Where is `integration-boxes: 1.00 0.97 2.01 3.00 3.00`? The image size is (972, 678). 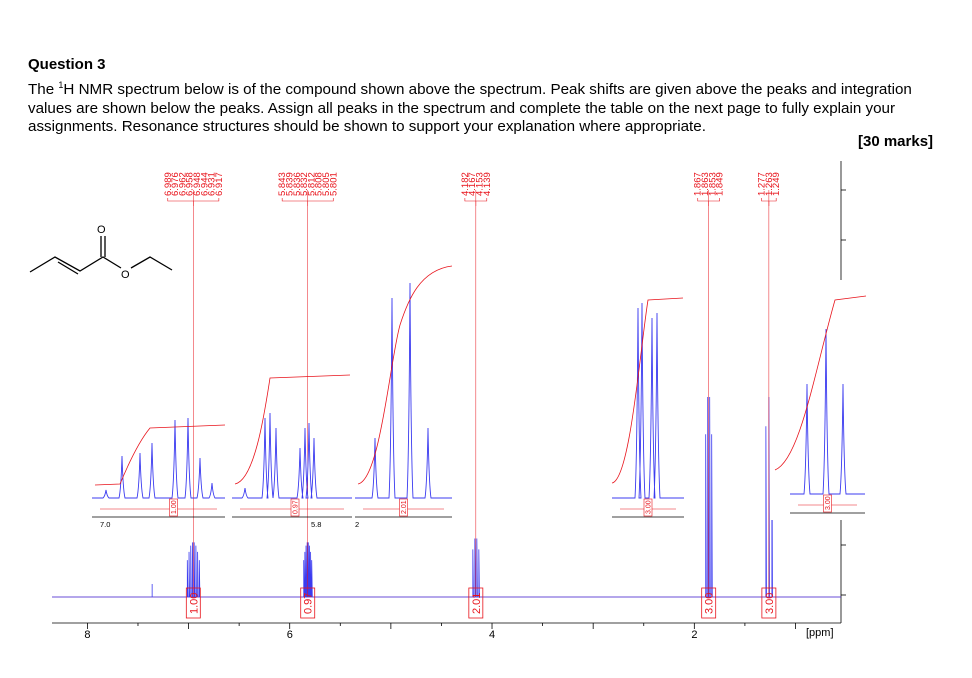 integration-boxes: 1.00 0.97 2.01 3.00 3.00 is located at coordinates (481, 603).